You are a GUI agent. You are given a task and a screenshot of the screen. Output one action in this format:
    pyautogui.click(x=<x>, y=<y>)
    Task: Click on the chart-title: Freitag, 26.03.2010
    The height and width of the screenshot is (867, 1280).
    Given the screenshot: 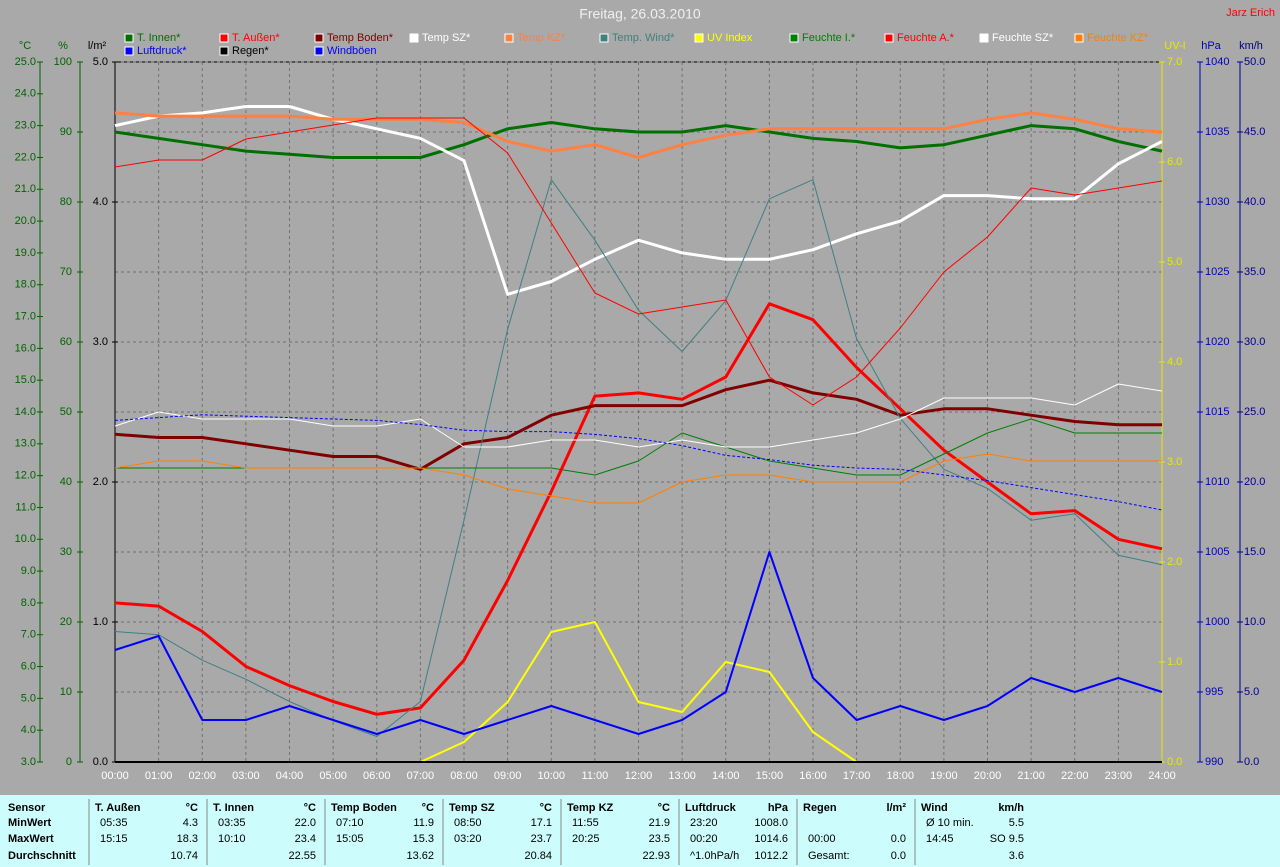 What is the action you would take?
    pyautogui.click(x=640, y=14)
    